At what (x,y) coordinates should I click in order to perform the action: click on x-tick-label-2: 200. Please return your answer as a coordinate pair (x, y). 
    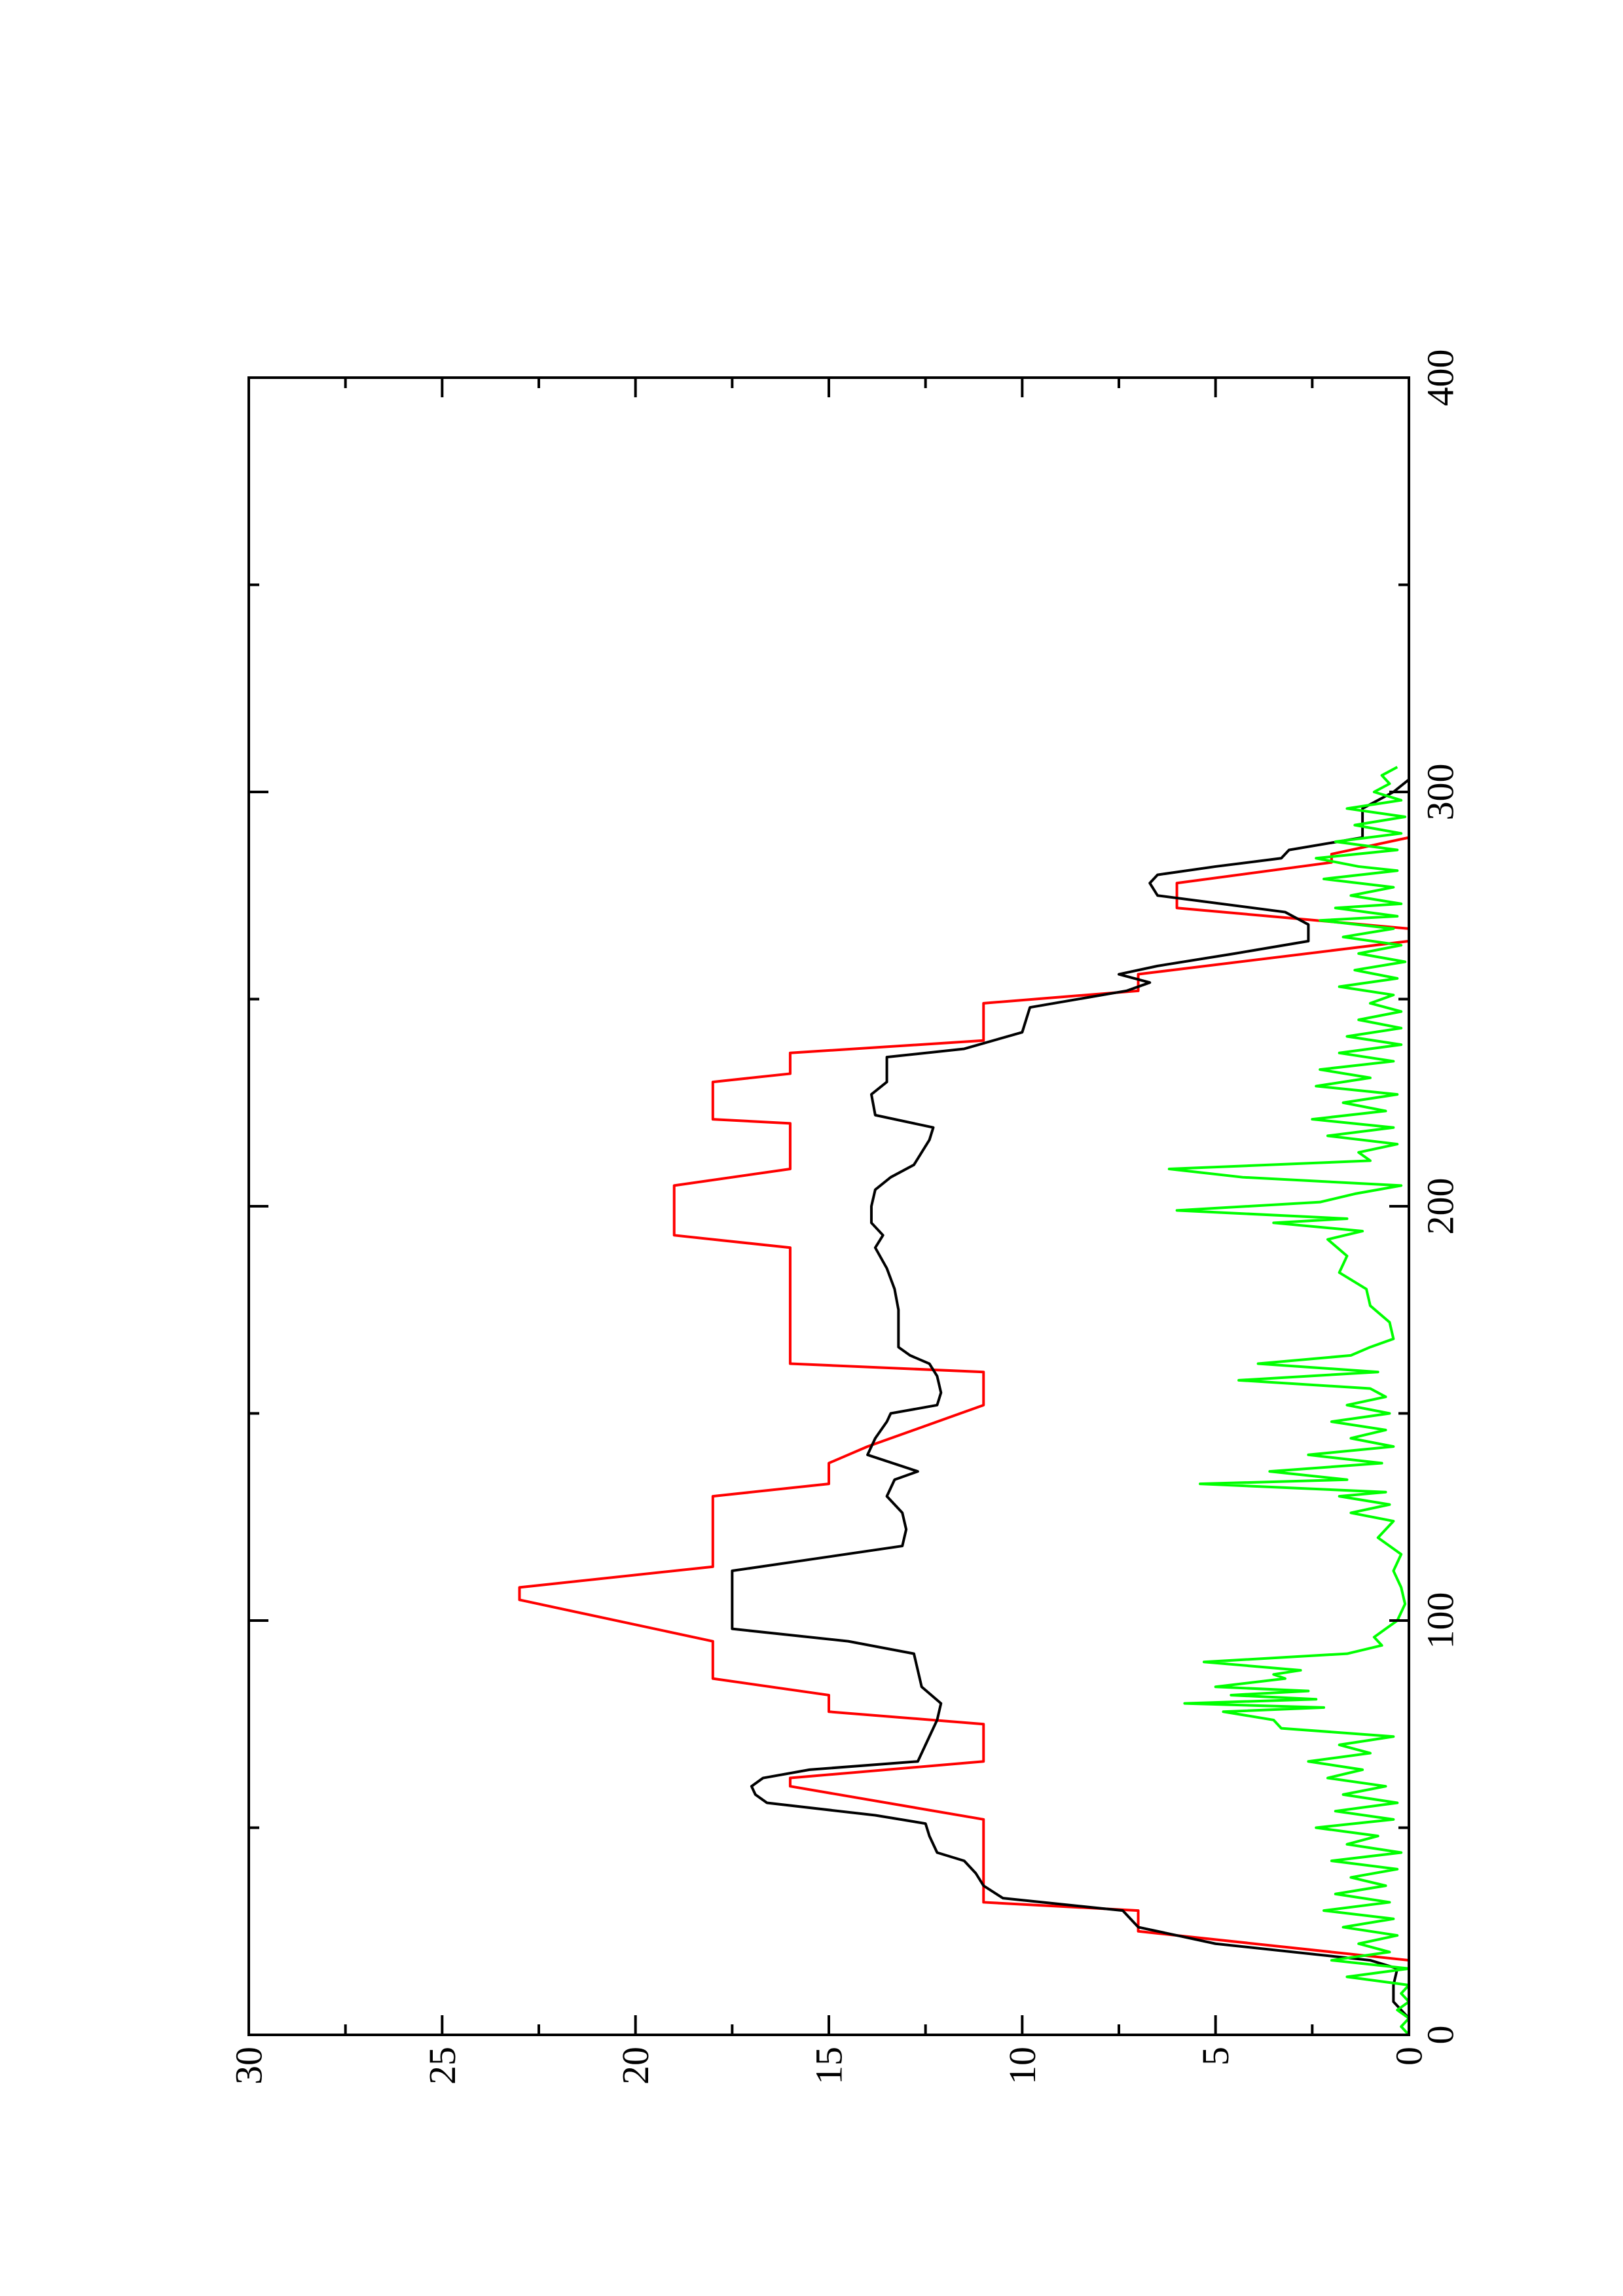
    Looking at the image, I should click on (1440, 1206).